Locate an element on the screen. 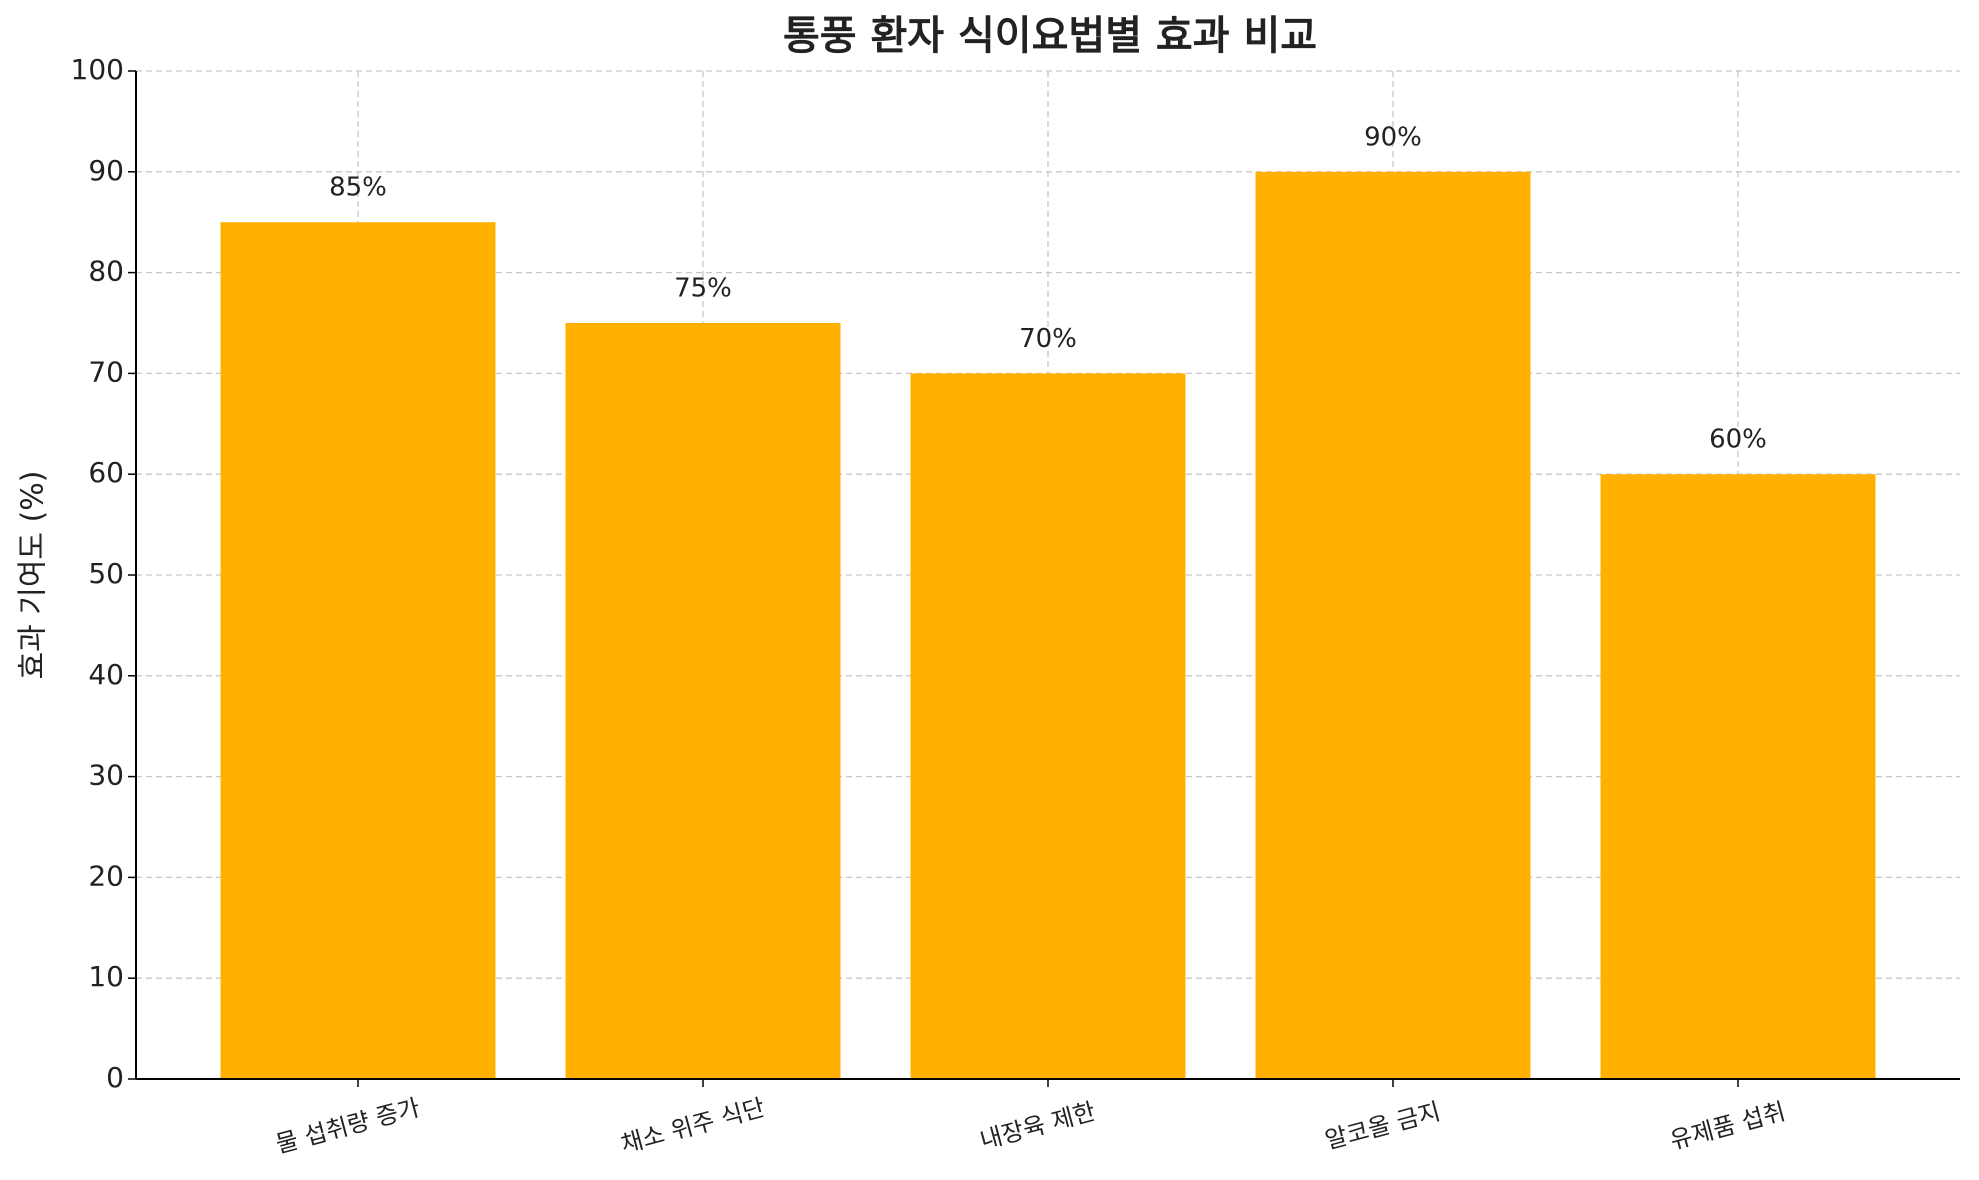 The width and height of the screenshot is (1979, 1180). y-tick-label: 100 is located at coordinates (97, 69).